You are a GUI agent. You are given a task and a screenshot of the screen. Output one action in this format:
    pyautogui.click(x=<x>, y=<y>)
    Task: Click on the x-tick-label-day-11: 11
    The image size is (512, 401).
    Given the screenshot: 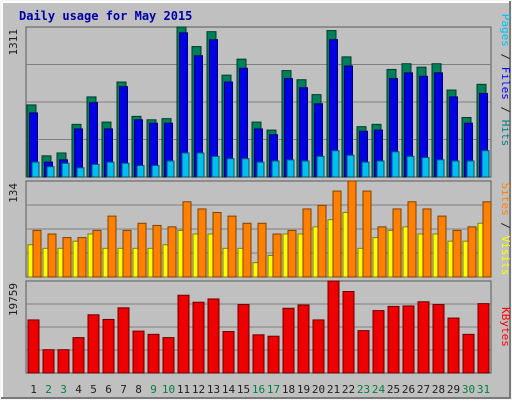 What is the action you would take?
    pyautogui.click(x=183, y=389)
    